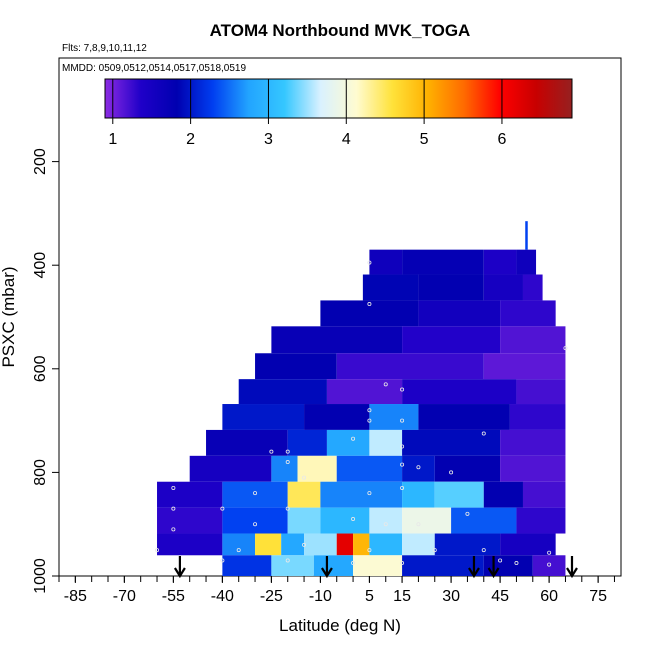 This screenshot has width=650, height=650. What do you see at coordinates (320, 596) in the screenshot?
I see `x-tick-label: -10` at bounding box center [320, 596].